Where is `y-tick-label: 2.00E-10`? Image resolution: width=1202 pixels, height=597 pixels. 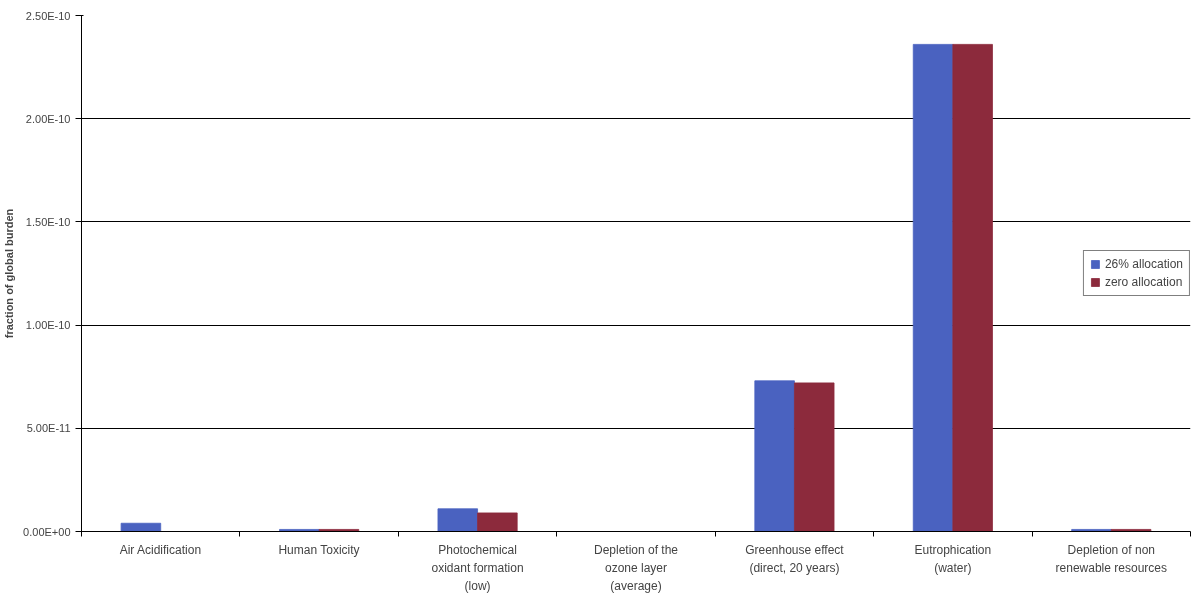 y-tick-label: 2.00E-10 is located at coordinates (48, 118).